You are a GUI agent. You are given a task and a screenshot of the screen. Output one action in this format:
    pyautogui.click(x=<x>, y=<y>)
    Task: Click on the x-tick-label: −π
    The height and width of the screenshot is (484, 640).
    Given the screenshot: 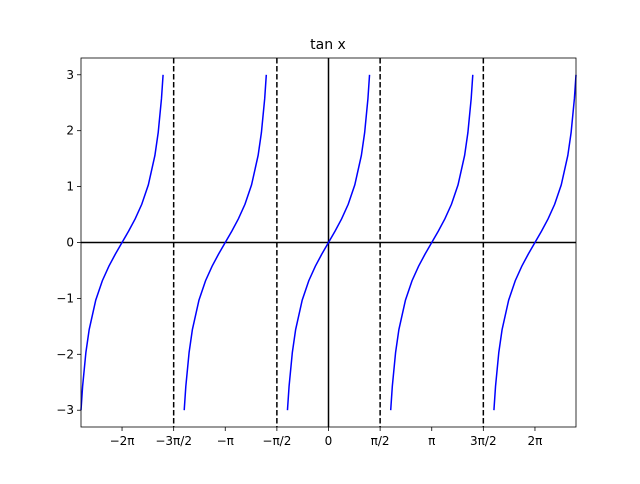 What is the action you would take?
    pyautogui.click(x=225, y=441)
    